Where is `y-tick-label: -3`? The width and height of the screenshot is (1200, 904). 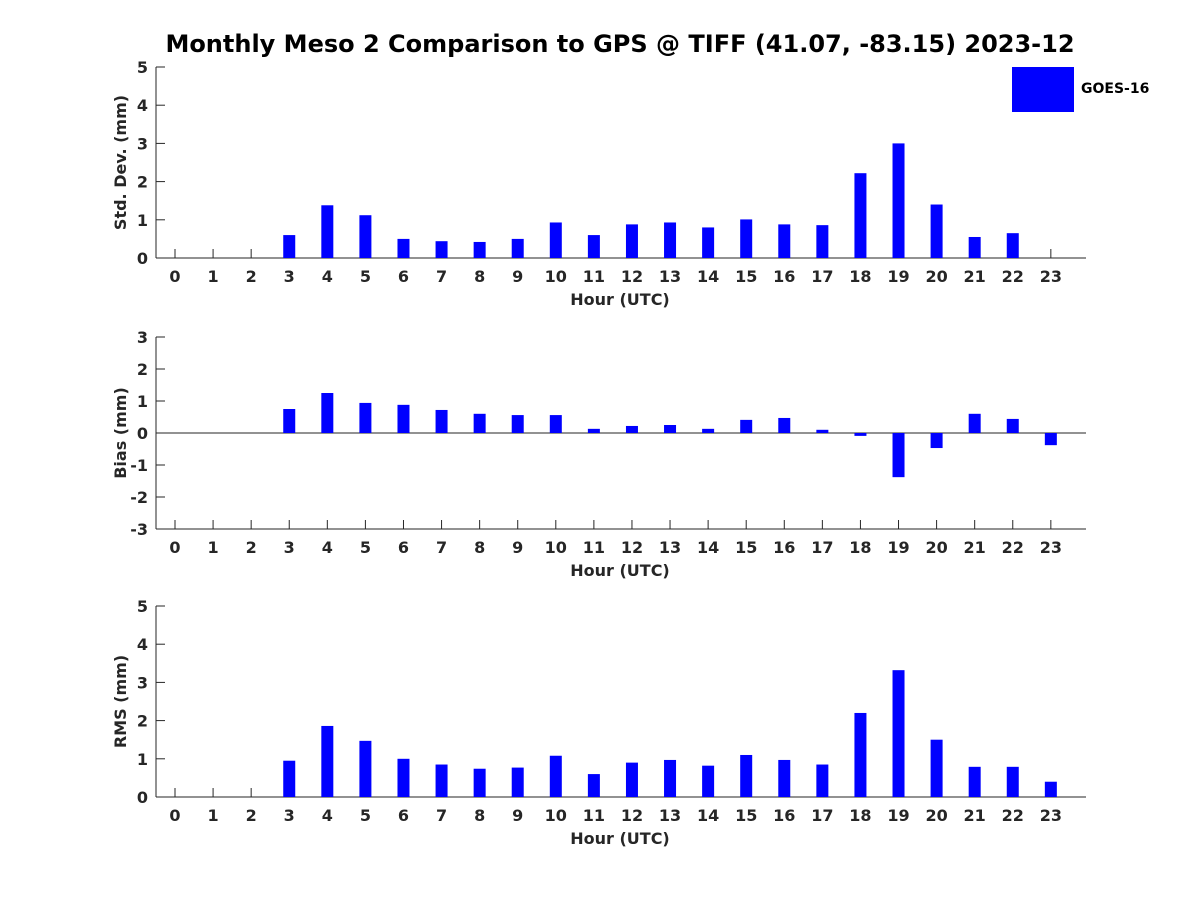
y-tick-label: -3 is located at coordinates (139, 529).